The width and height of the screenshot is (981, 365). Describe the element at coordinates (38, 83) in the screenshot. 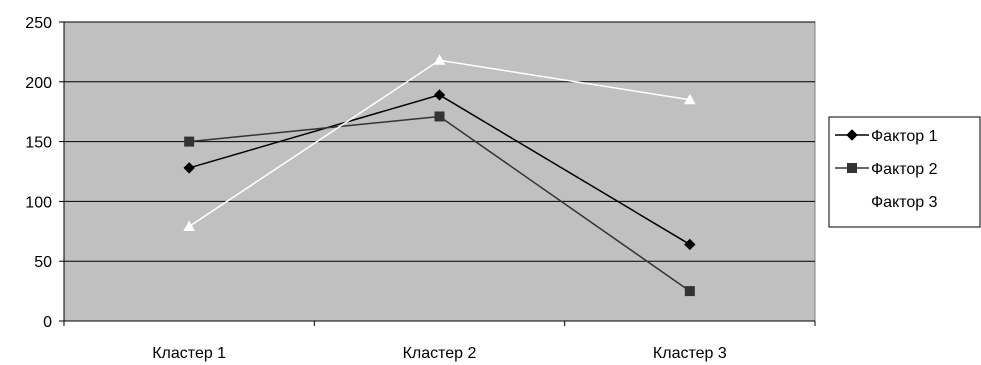

I see `y-tick-label-200: 200` at that location.